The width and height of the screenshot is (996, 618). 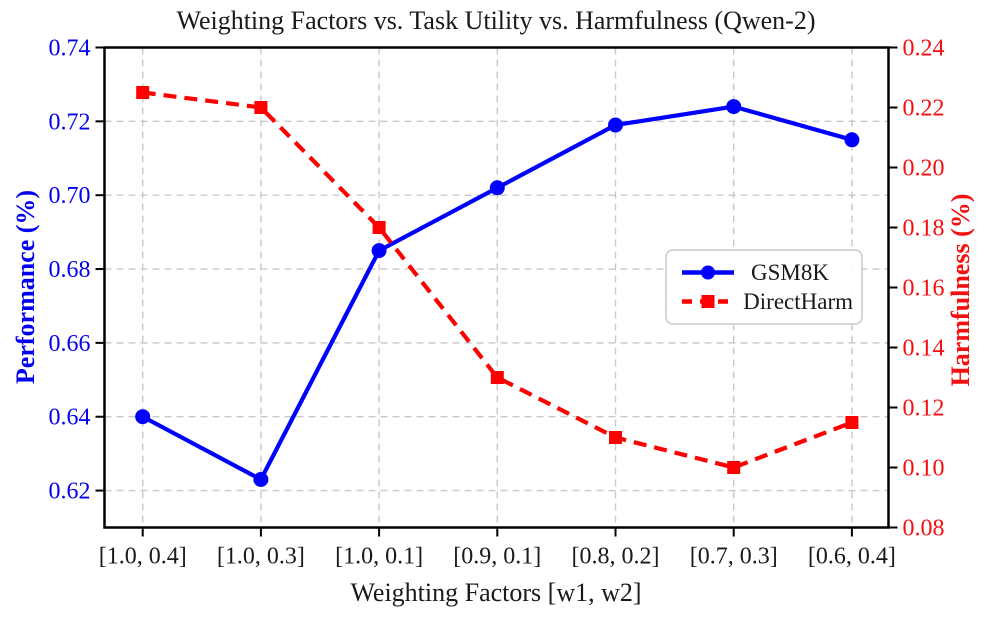 I want to click on directharm-line-sample, so click(x=705, y=302).